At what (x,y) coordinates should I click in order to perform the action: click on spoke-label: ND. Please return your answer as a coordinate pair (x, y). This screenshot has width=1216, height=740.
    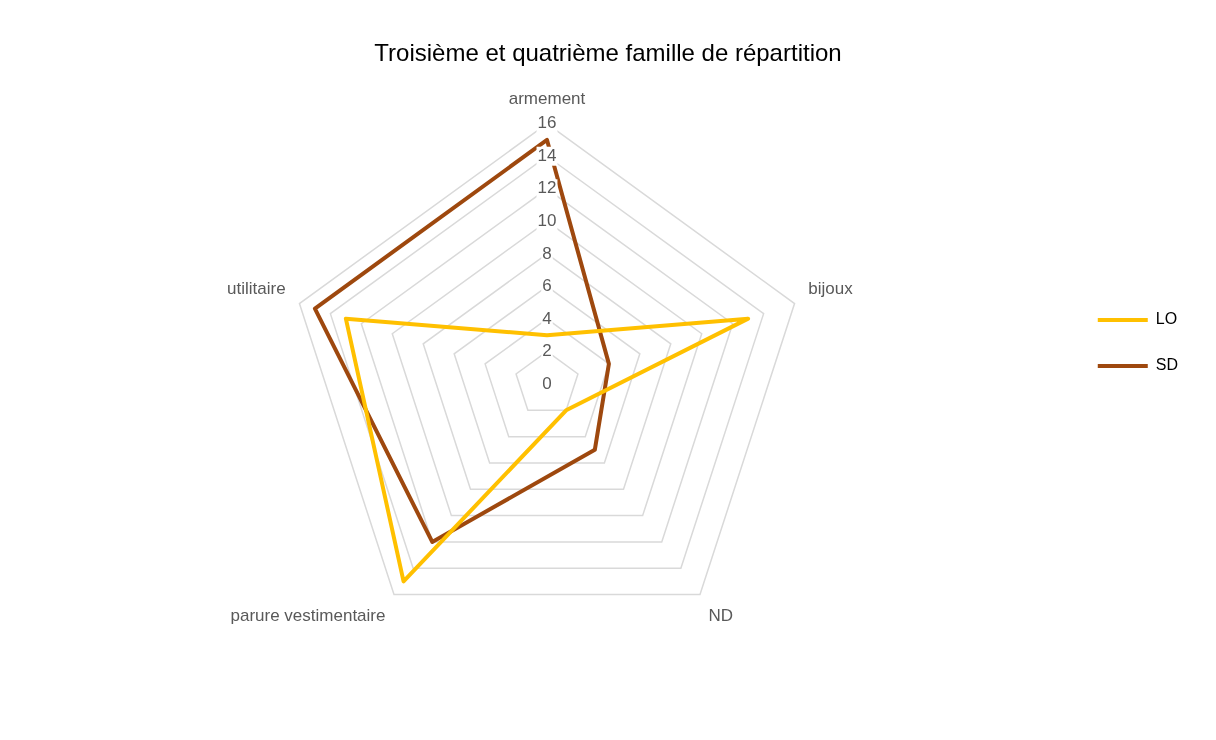
    Looking at the image, I should click on (721, 616).